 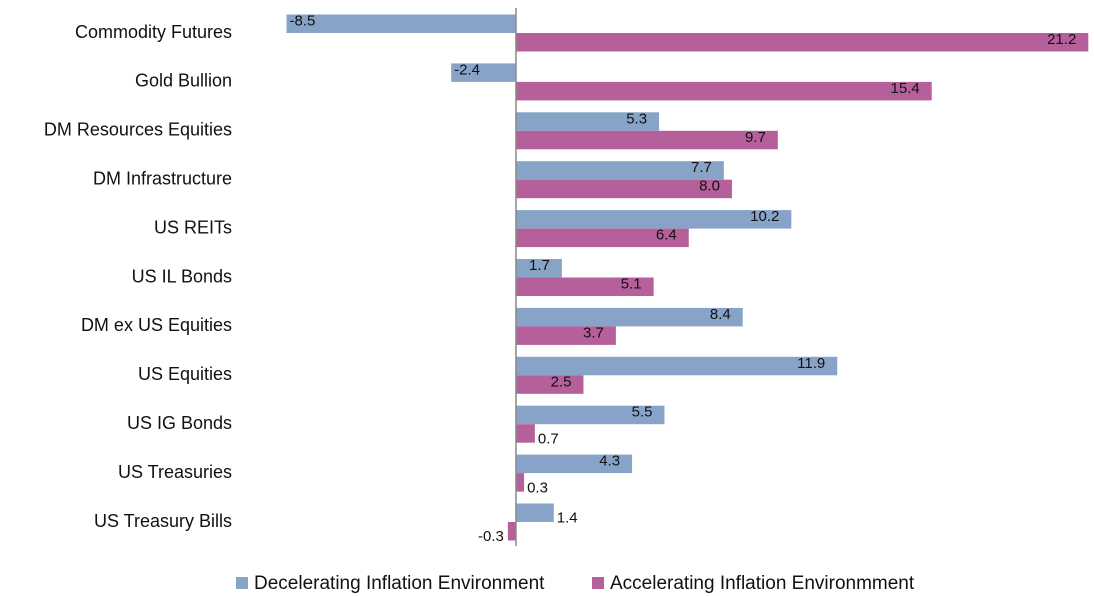 I want to click on y-tick-label: DM Infrastructure, so click(x=162, y=178).